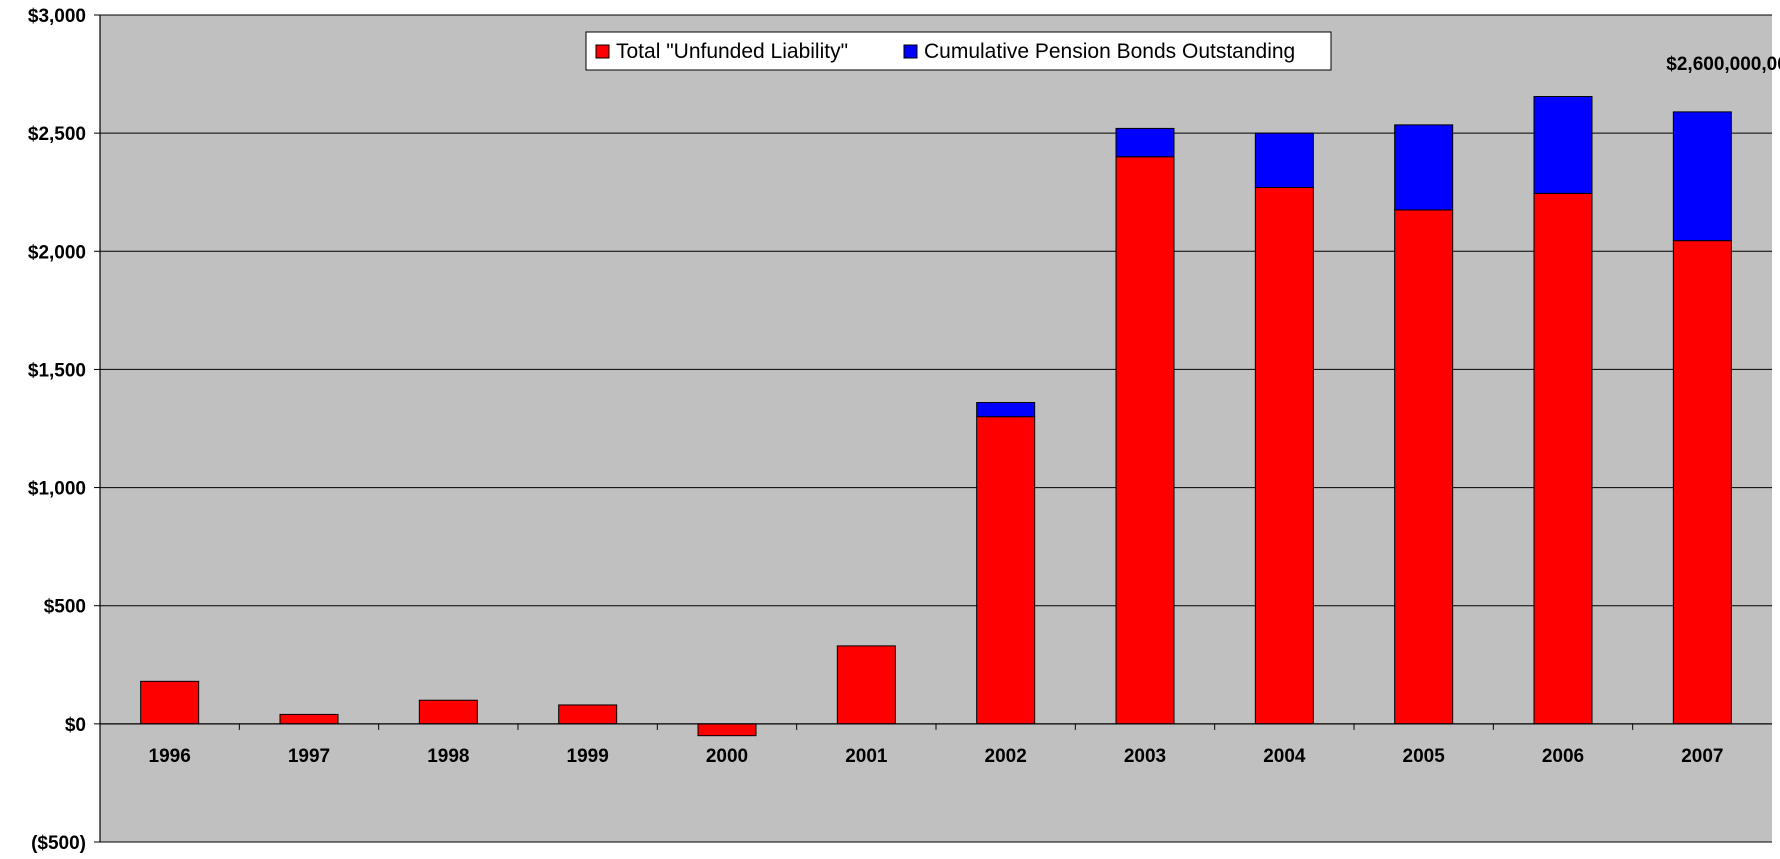 The image size is (1780, 859). I want to click on x-tick-label: 2006, so click(1563, 756).